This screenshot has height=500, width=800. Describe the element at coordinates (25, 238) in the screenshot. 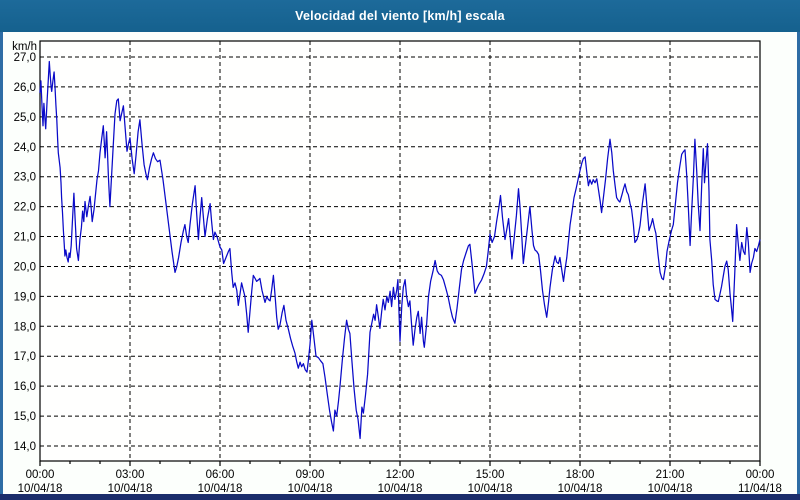

I see `y-axis-label: 21,0` at that location.